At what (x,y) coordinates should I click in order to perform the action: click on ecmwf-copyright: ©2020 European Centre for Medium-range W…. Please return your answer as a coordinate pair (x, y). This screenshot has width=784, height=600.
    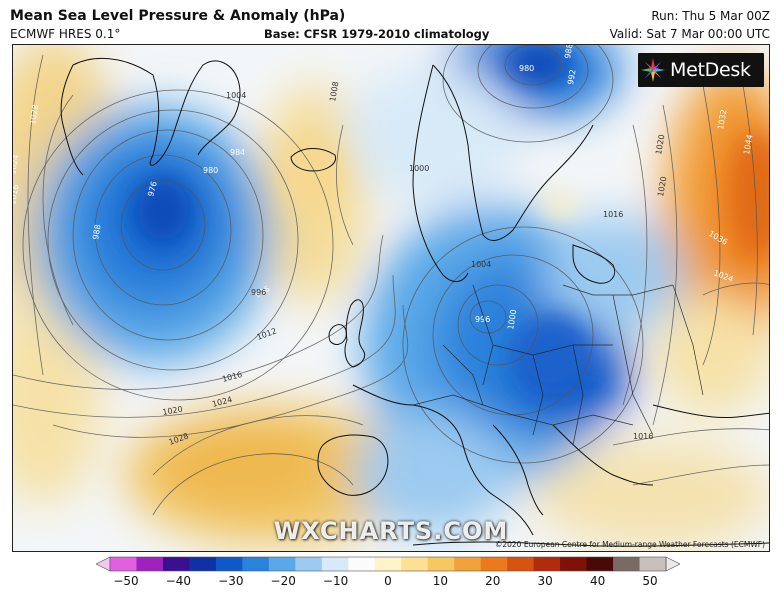
    Looking at the image, I should click on (629, 544).